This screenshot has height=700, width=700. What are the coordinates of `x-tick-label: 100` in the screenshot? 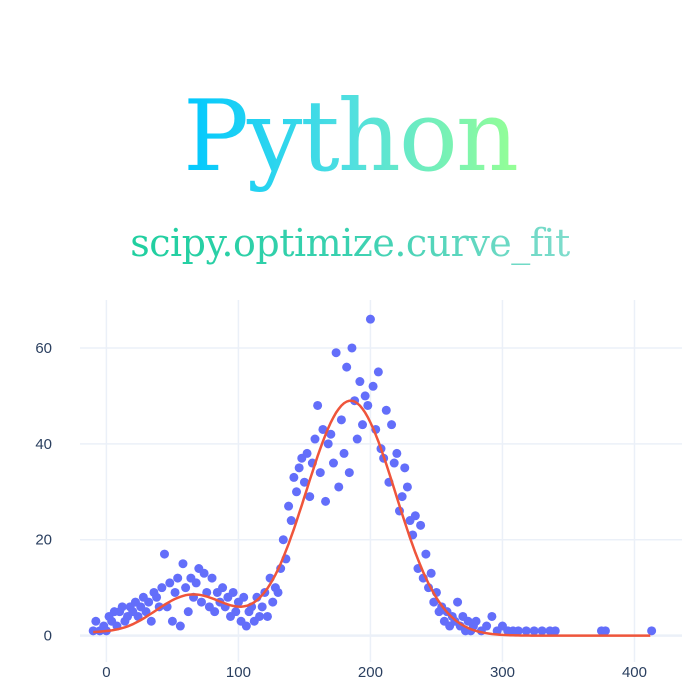 It's located at (238, 672).